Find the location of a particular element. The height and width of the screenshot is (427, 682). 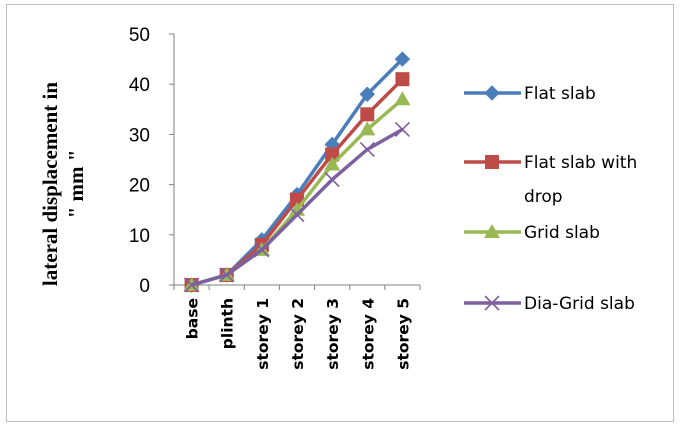

y-tick-label: 50 is located at coordinates (139, 35).